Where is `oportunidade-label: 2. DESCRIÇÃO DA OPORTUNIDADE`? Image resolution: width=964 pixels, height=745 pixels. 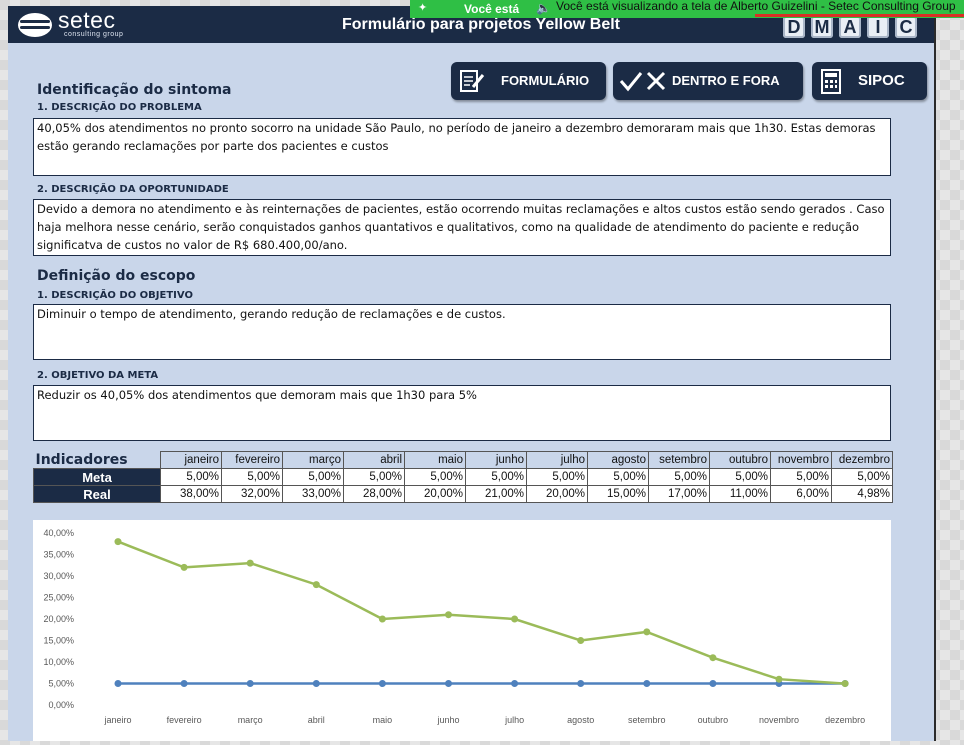 oportunidade-label: 2. DESCRIÇÃO DA OPORTUNIDADE is located at coordinates (133, 189).